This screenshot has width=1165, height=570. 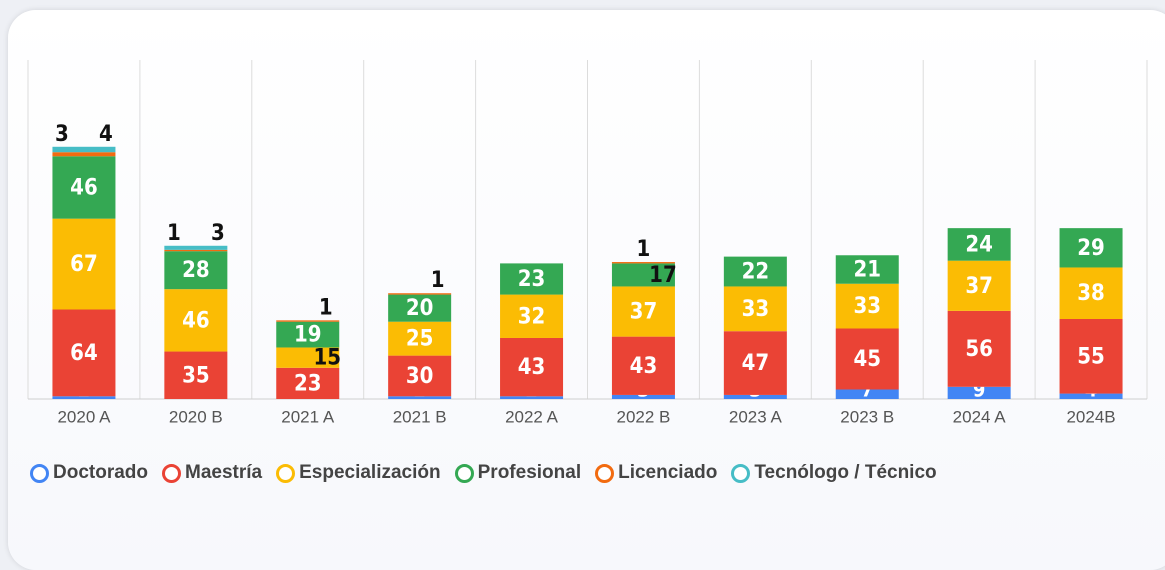 I want to click on x-tick-label: 2021 B, so click(x=420, y=416).